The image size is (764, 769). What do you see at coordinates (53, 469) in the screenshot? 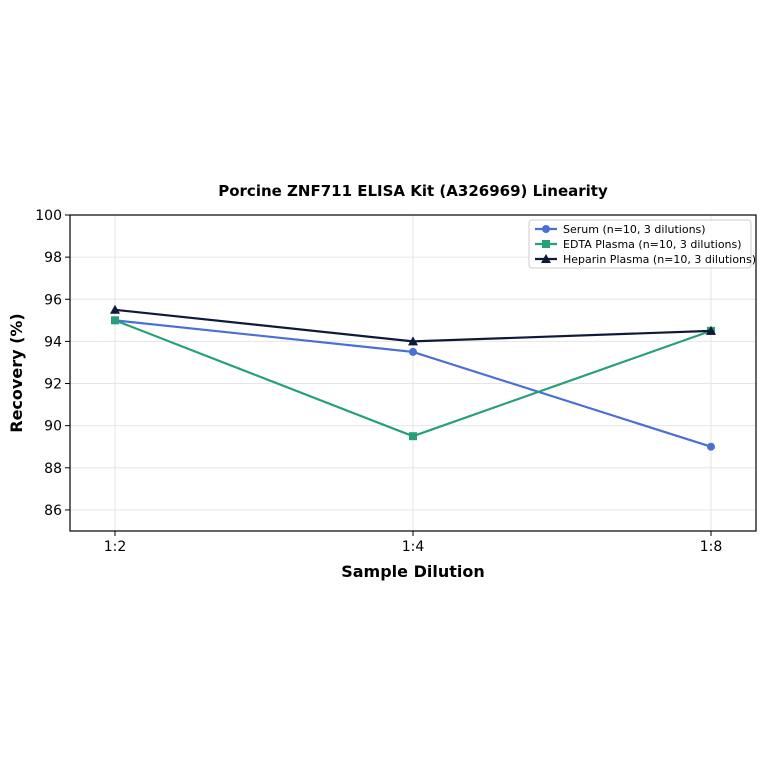
I see `y-tick-label: 88` at bounding box center [53, 469].